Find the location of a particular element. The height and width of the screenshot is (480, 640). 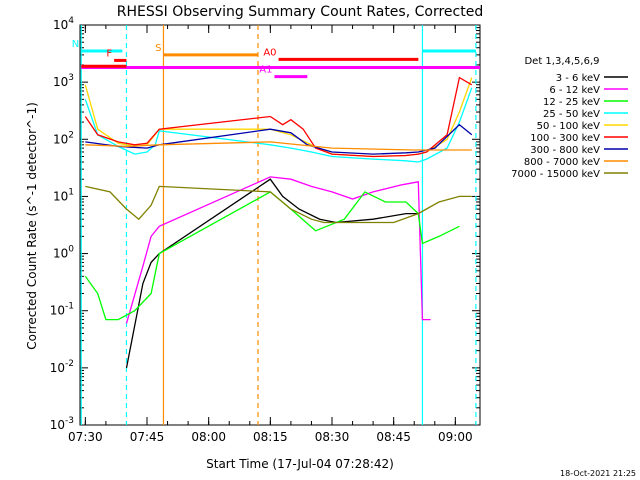

legend-title: Det 1,3,4,5,6,9 is located at coordinates (561, 61).